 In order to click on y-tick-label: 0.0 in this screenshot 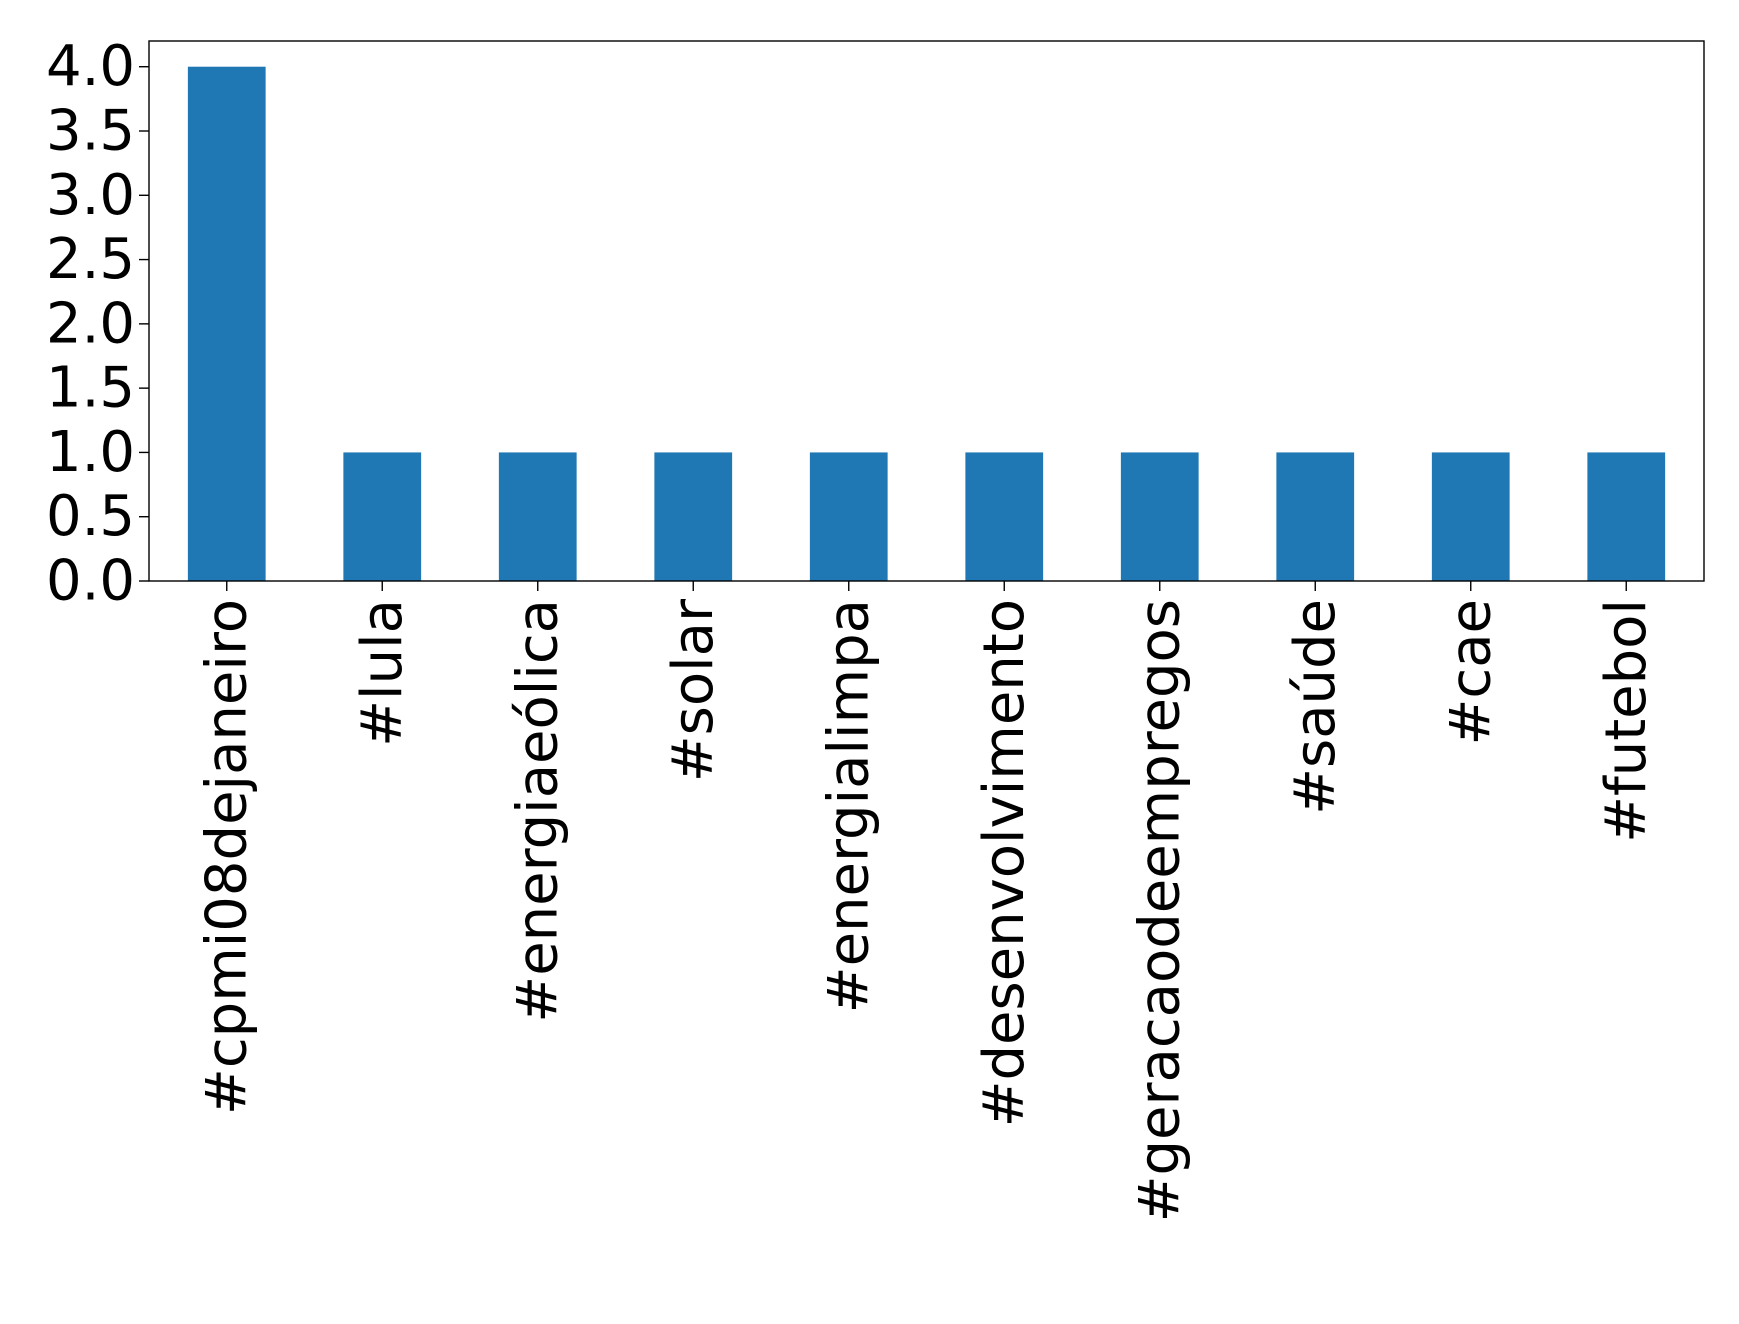, I will do `click(90, 581)`.